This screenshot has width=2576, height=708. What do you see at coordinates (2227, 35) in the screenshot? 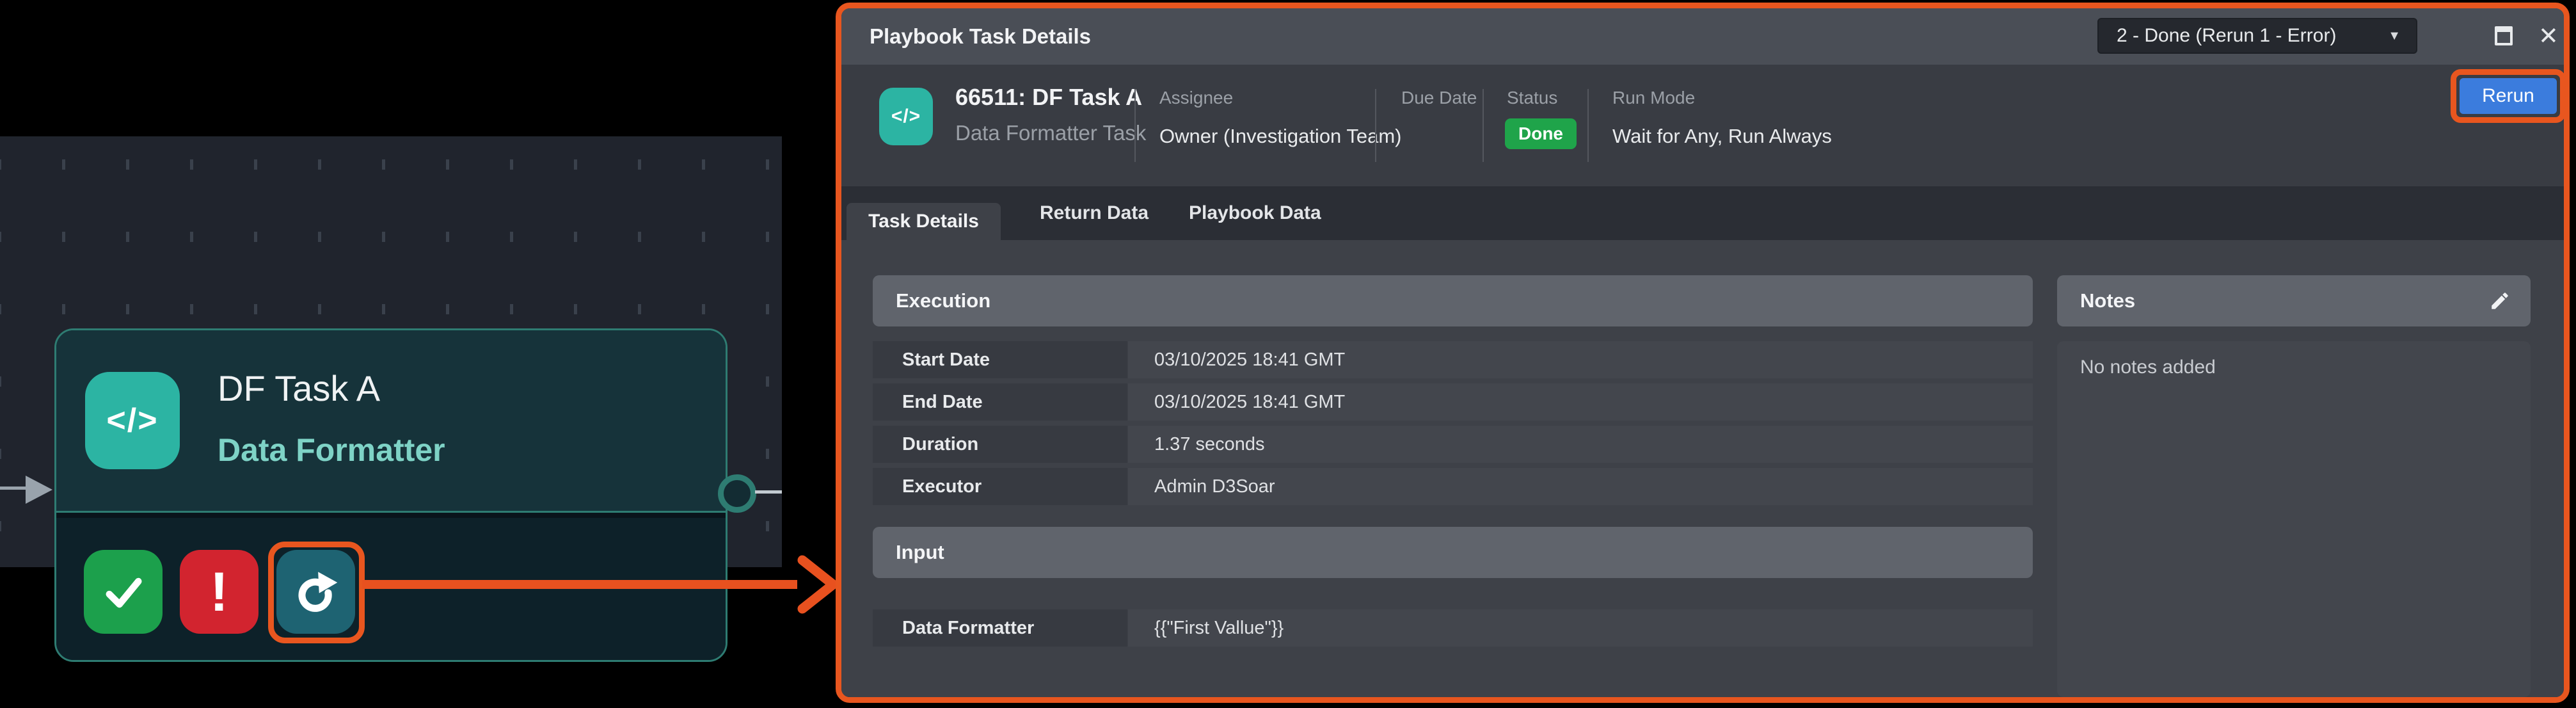
I see `run-status-dropdown-value: 2 - Done (Rerun 1 - Error)` at bounding box center [2227, 35].